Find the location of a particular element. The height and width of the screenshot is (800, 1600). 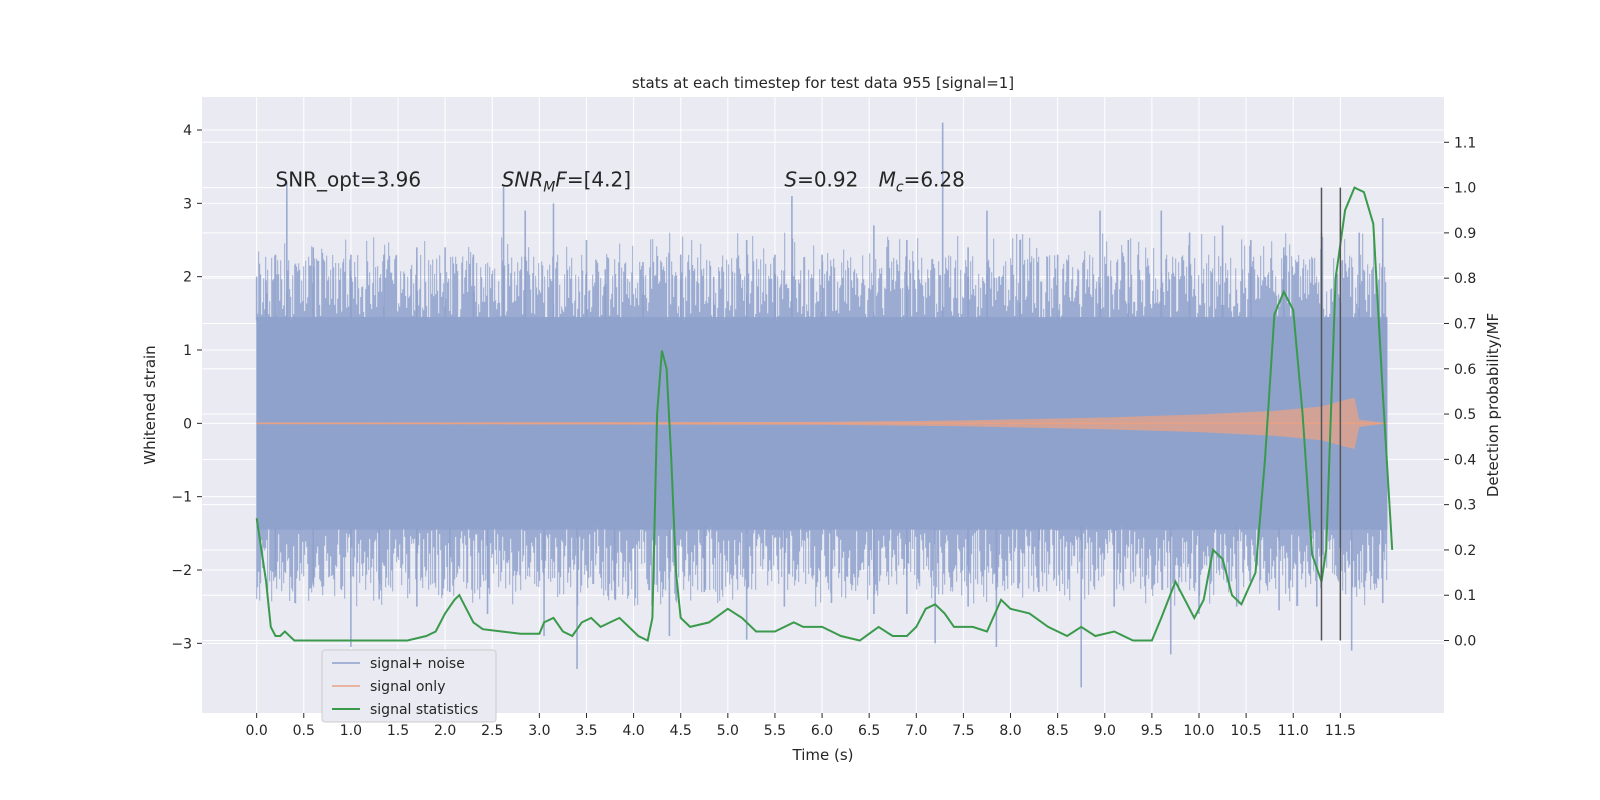

legend-box is located at coordinates (409, 686).